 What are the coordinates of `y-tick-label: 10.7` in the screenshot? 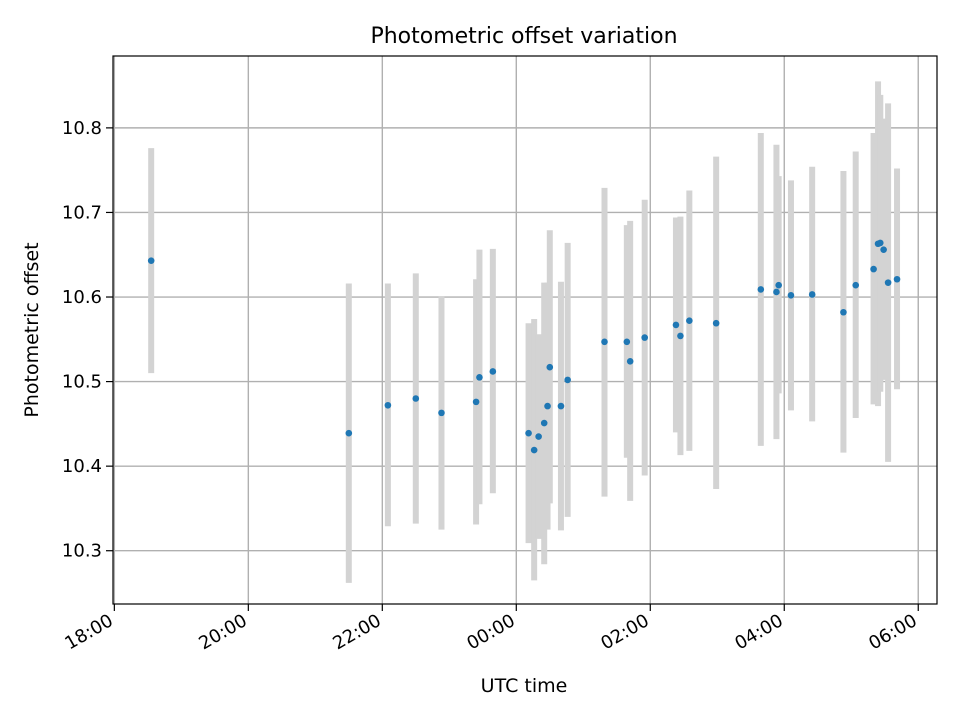 It's located at (82, 212).